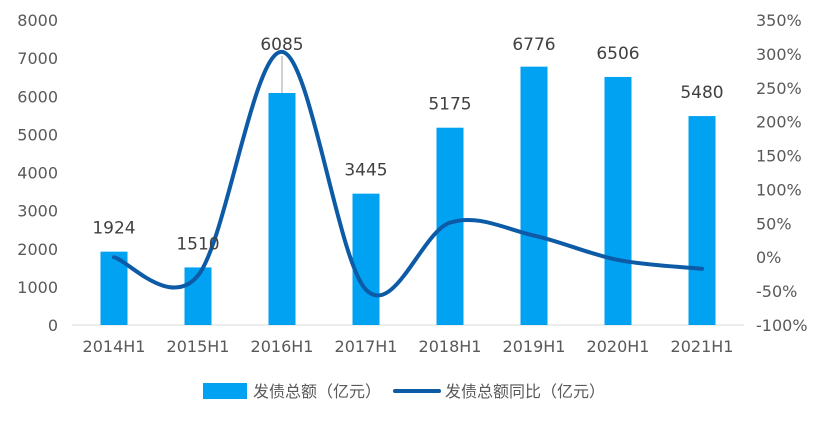  Describe the element at coordinates (525, 391) in the screenshot. I see `legend-line-label: 发债总额同比（亿元）` at that location.